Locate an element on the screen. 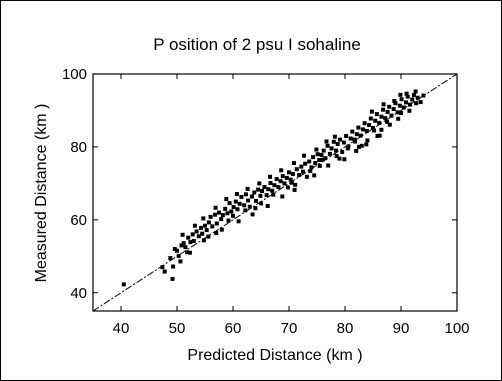  x-axis-label: Predicted Distance (km ) is located at coordinates (274, 355).